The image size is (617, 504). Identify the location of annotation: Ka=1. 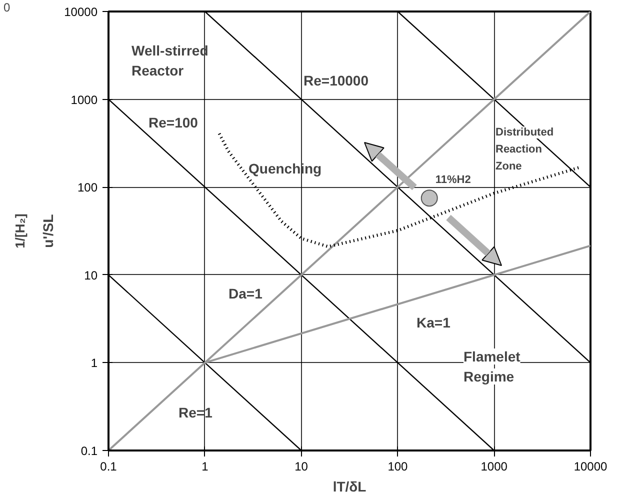
(433, 322).